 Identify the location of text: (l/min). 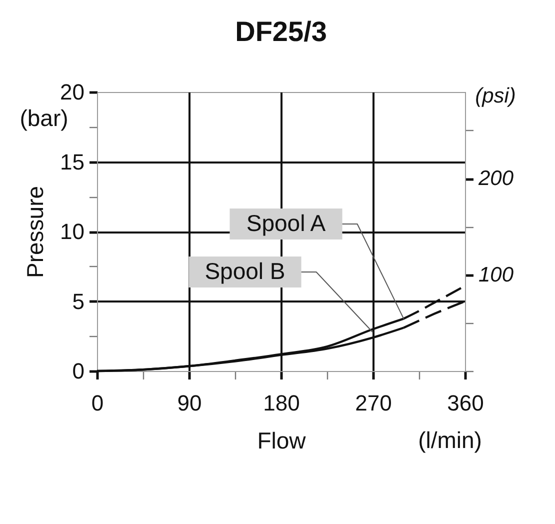
(450, 440).